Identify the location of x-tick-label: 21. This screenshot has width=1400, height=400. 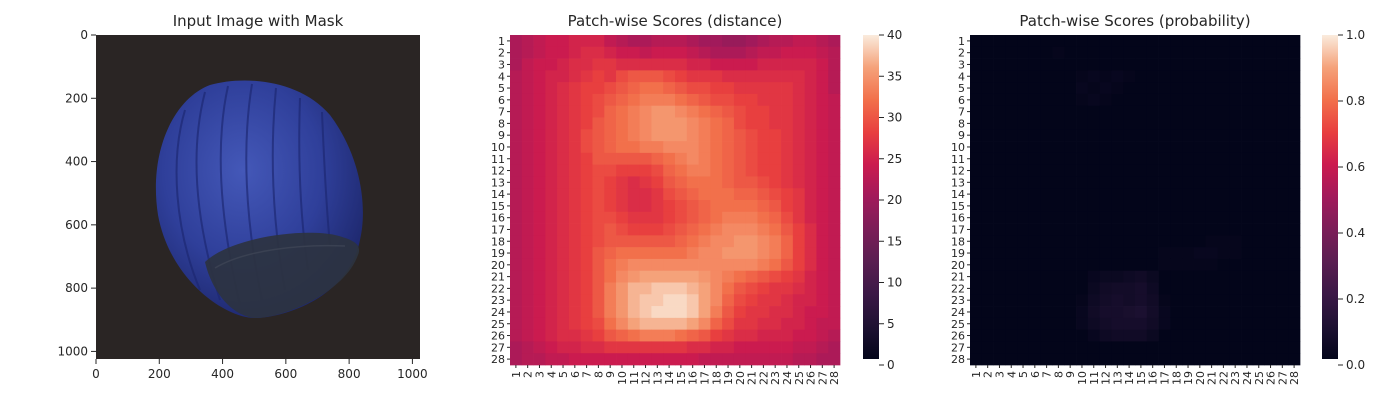
(752, 378).